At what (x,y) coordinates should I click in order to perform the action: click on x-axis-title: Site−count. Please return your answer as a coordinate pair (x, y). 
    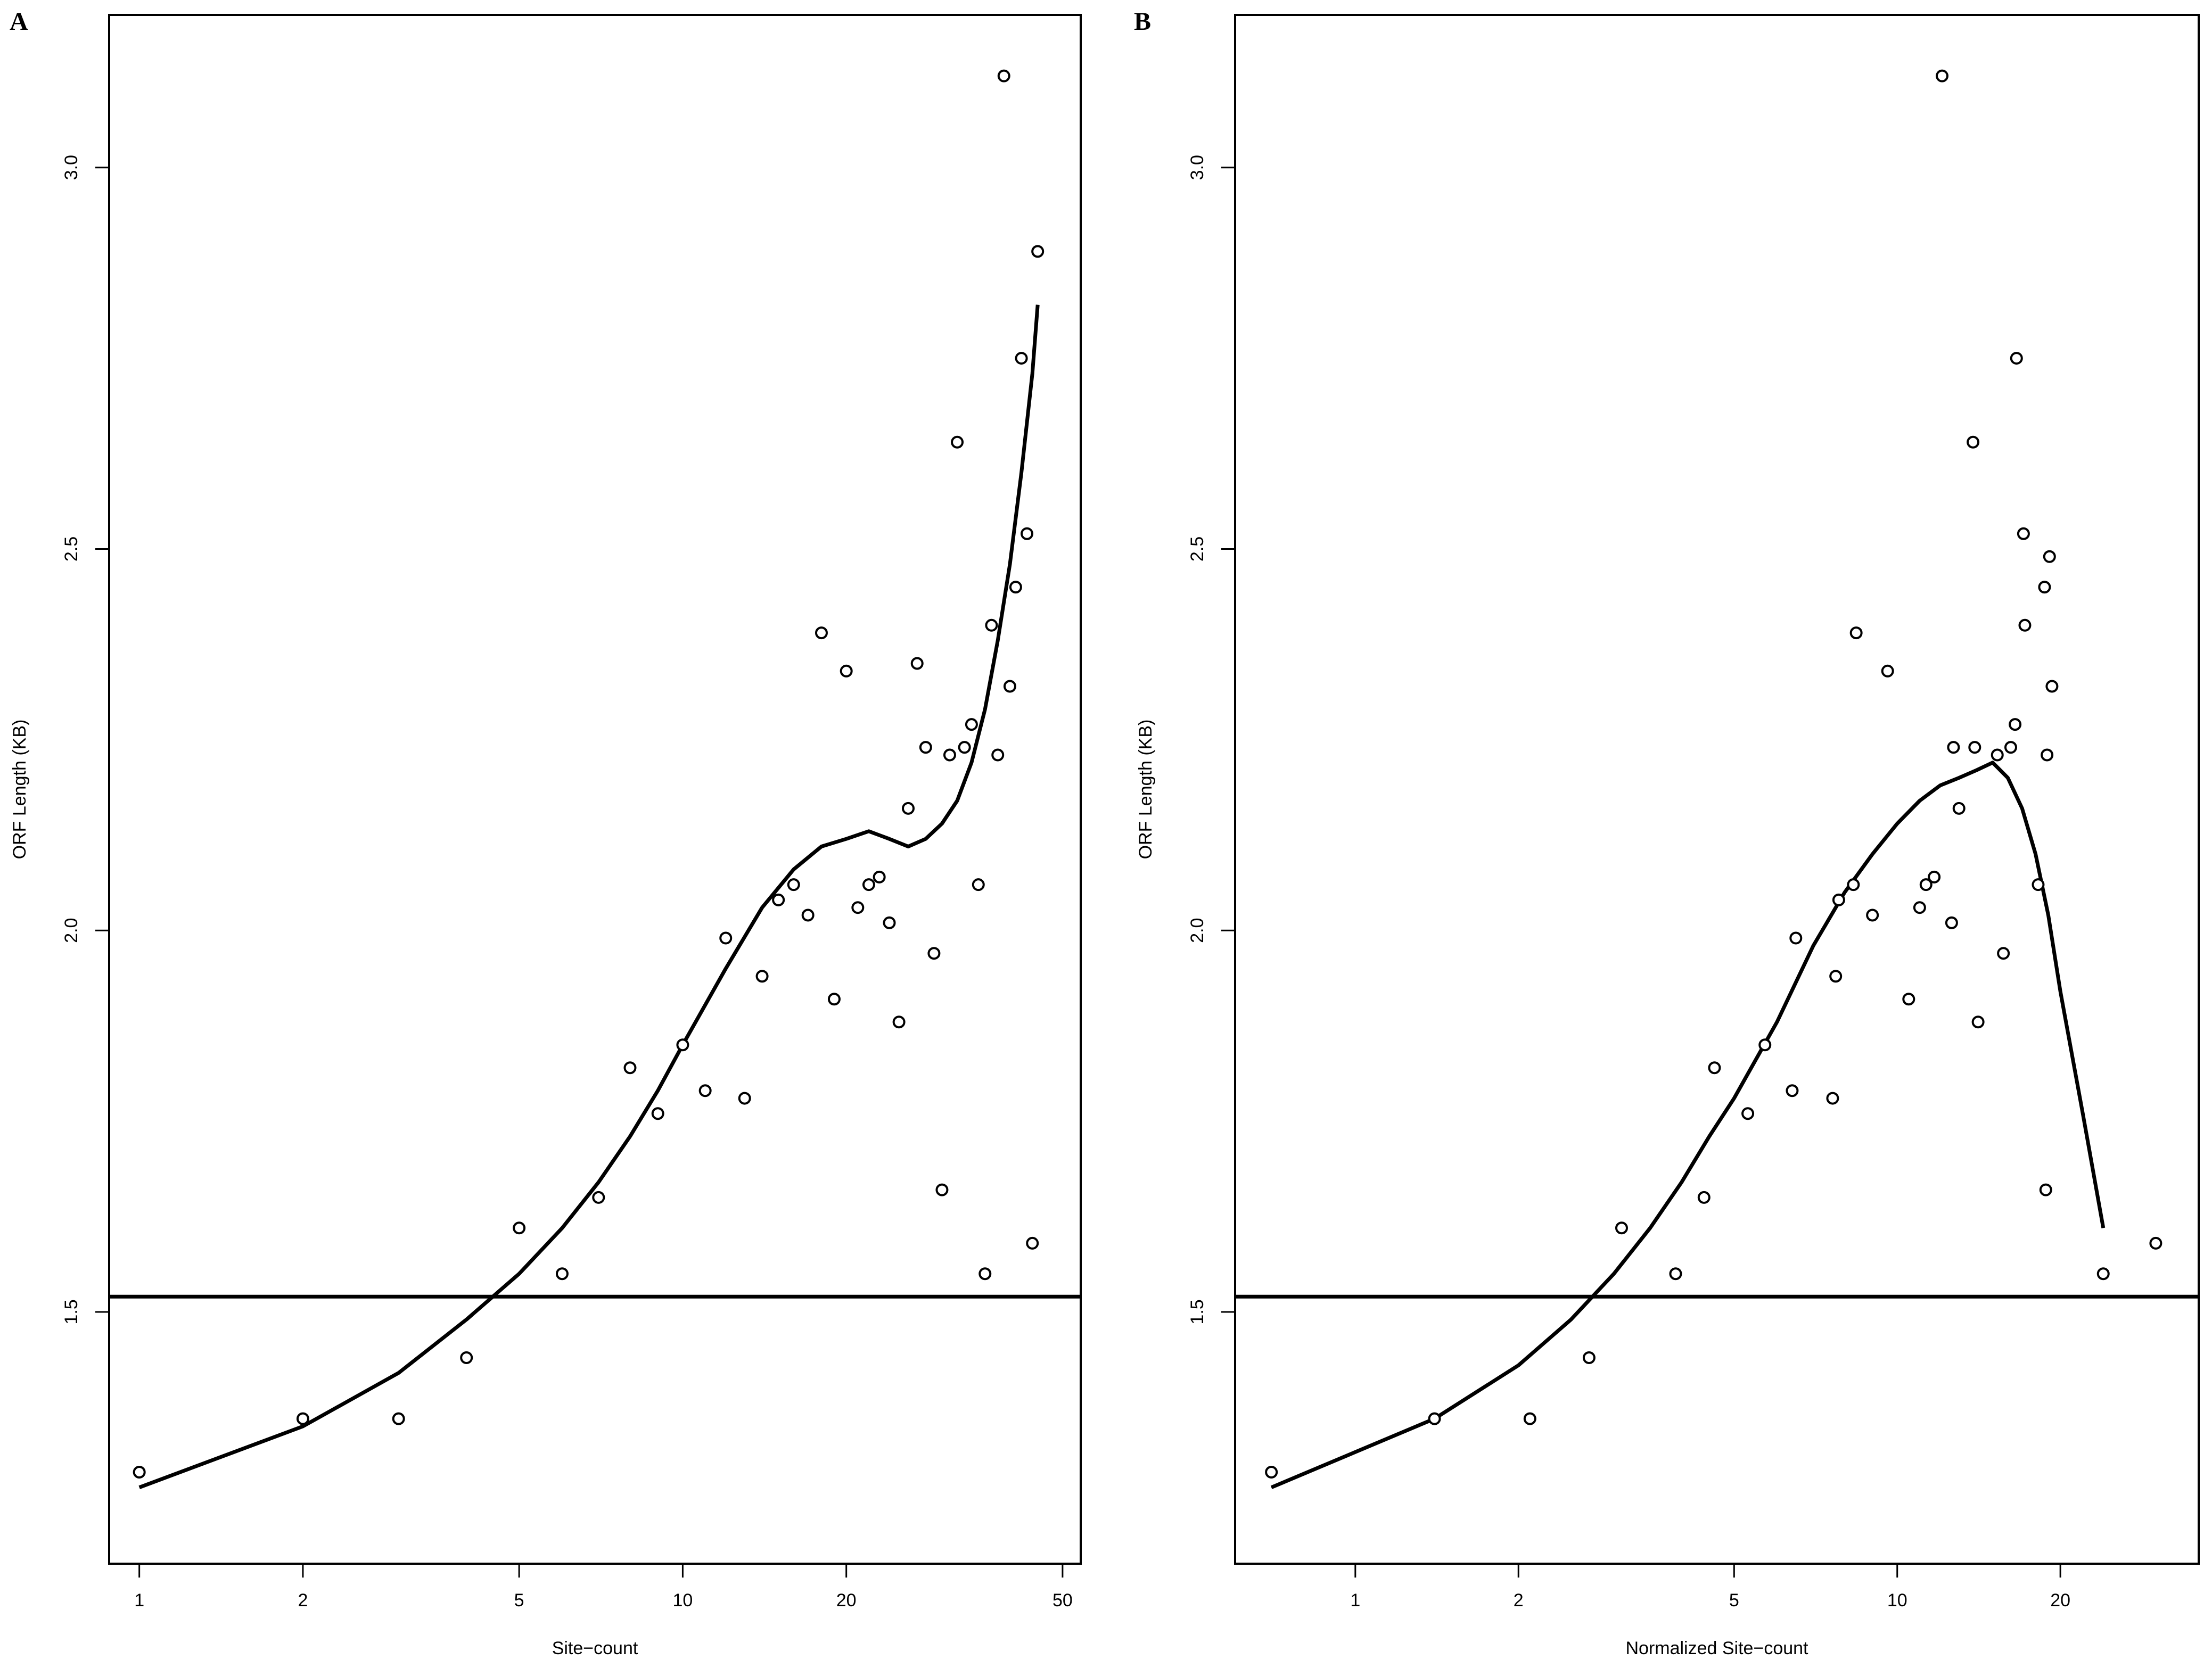
    Looking at the image, I should click on (595, 1648).